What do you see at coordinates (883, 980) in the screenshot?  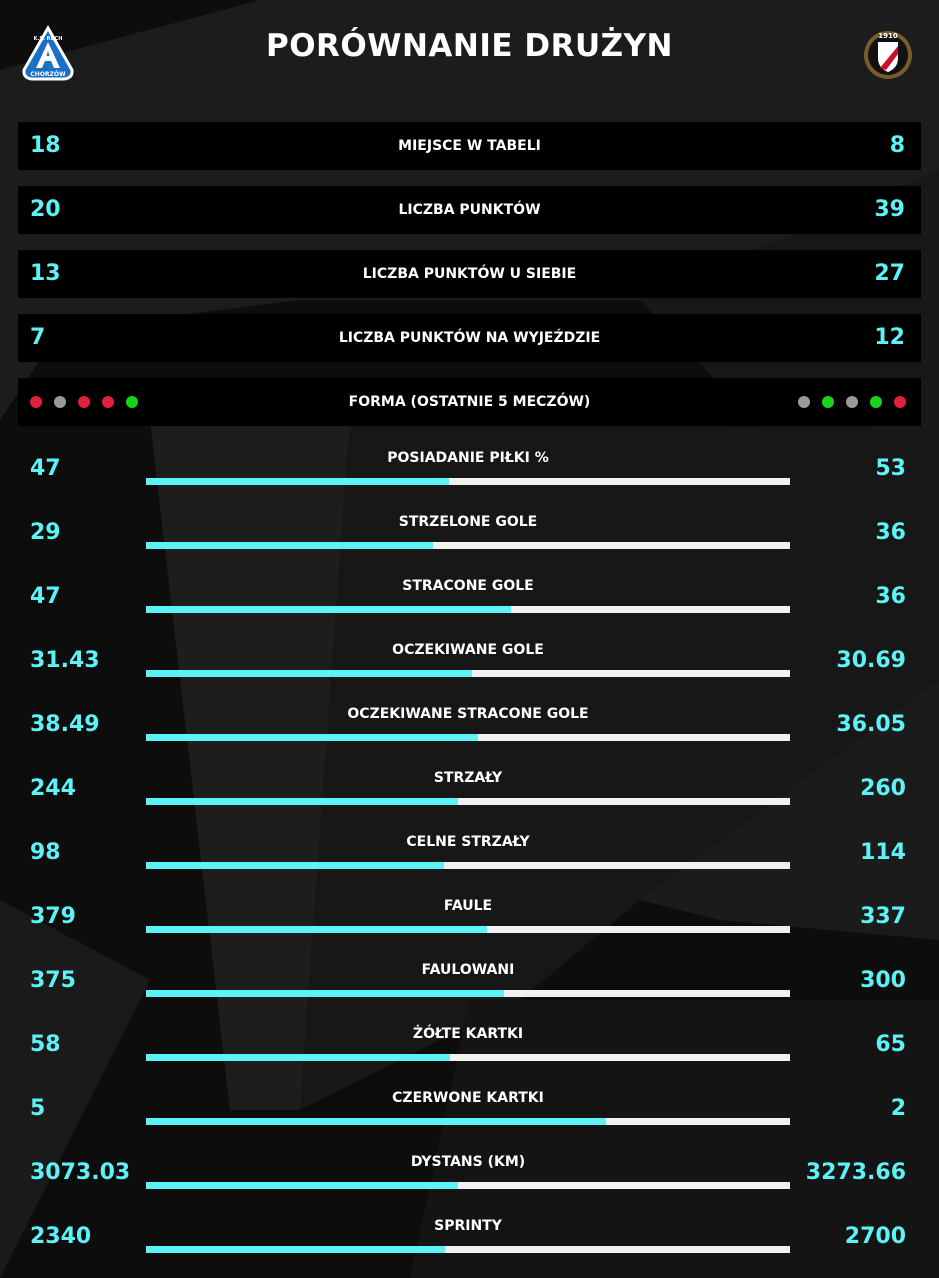 I see `away-stat-value: 300` at bounding box center [883, 980].